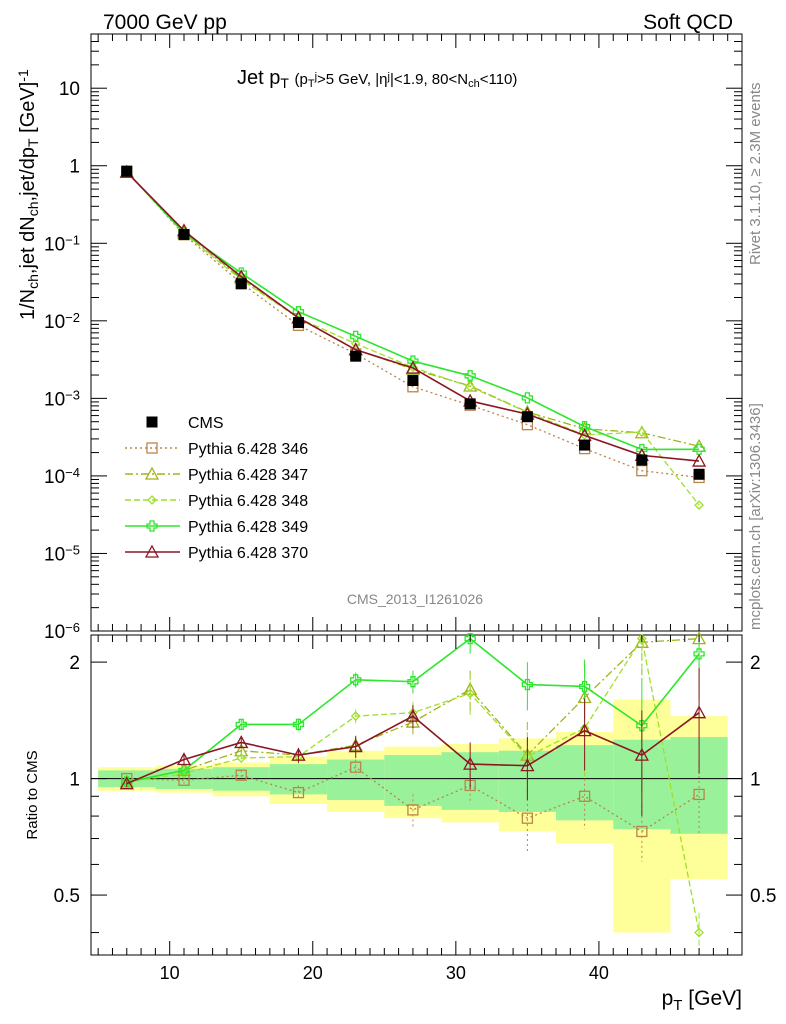 The width and height of the screenshot is (786, 1024). I want to click on series-line, so click(413, 799).